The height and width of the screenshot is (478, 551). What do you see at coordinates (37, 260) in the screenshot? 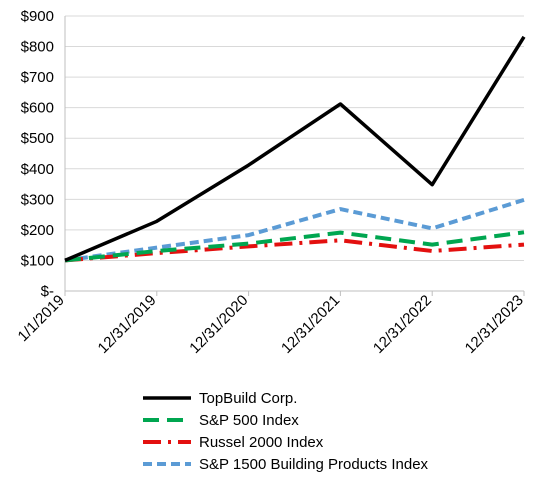
I see `y-tick-label: $100` at bounding box center [37, 260].